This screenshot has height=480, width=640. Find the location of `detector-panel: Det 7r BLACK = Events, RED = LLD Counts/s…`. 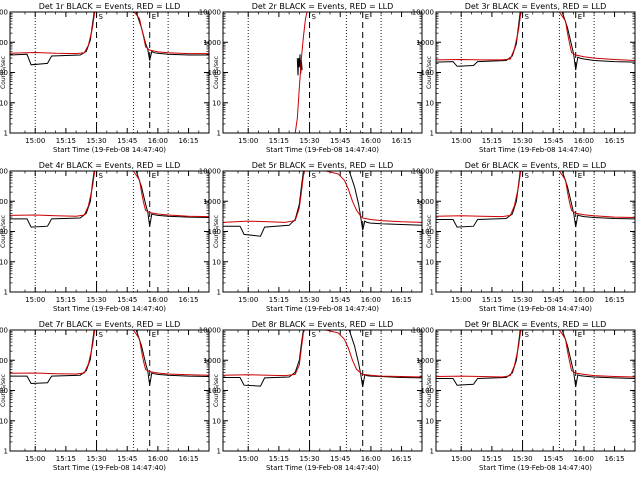

detector-panel: Det 7r BLACK = Events, RED = LLD Counts/s… is located at coordinates (105, 396).